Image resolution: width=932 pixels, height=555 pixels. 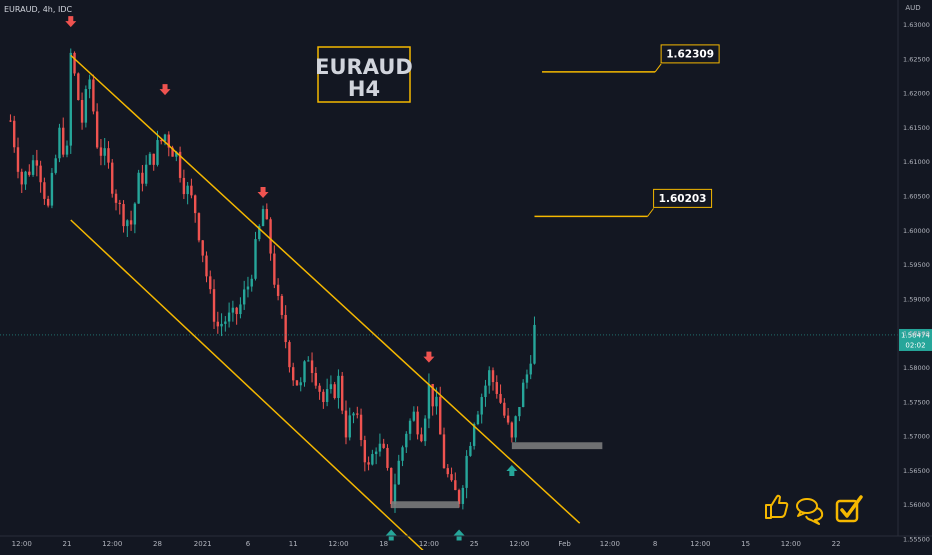 I want to click on time-tick-label: Feb, so click(x=564, y=544).